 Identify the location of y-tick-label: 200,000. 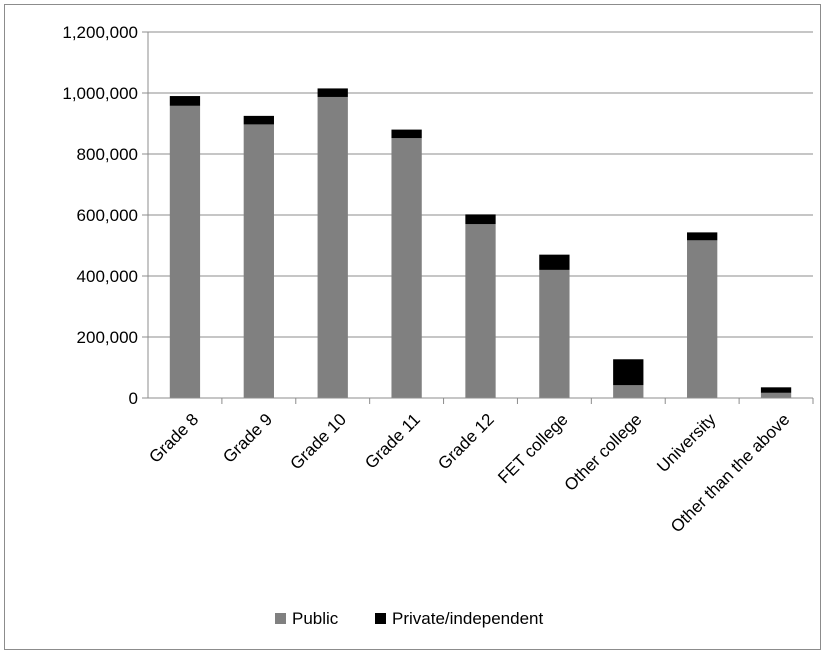
(107, 337).